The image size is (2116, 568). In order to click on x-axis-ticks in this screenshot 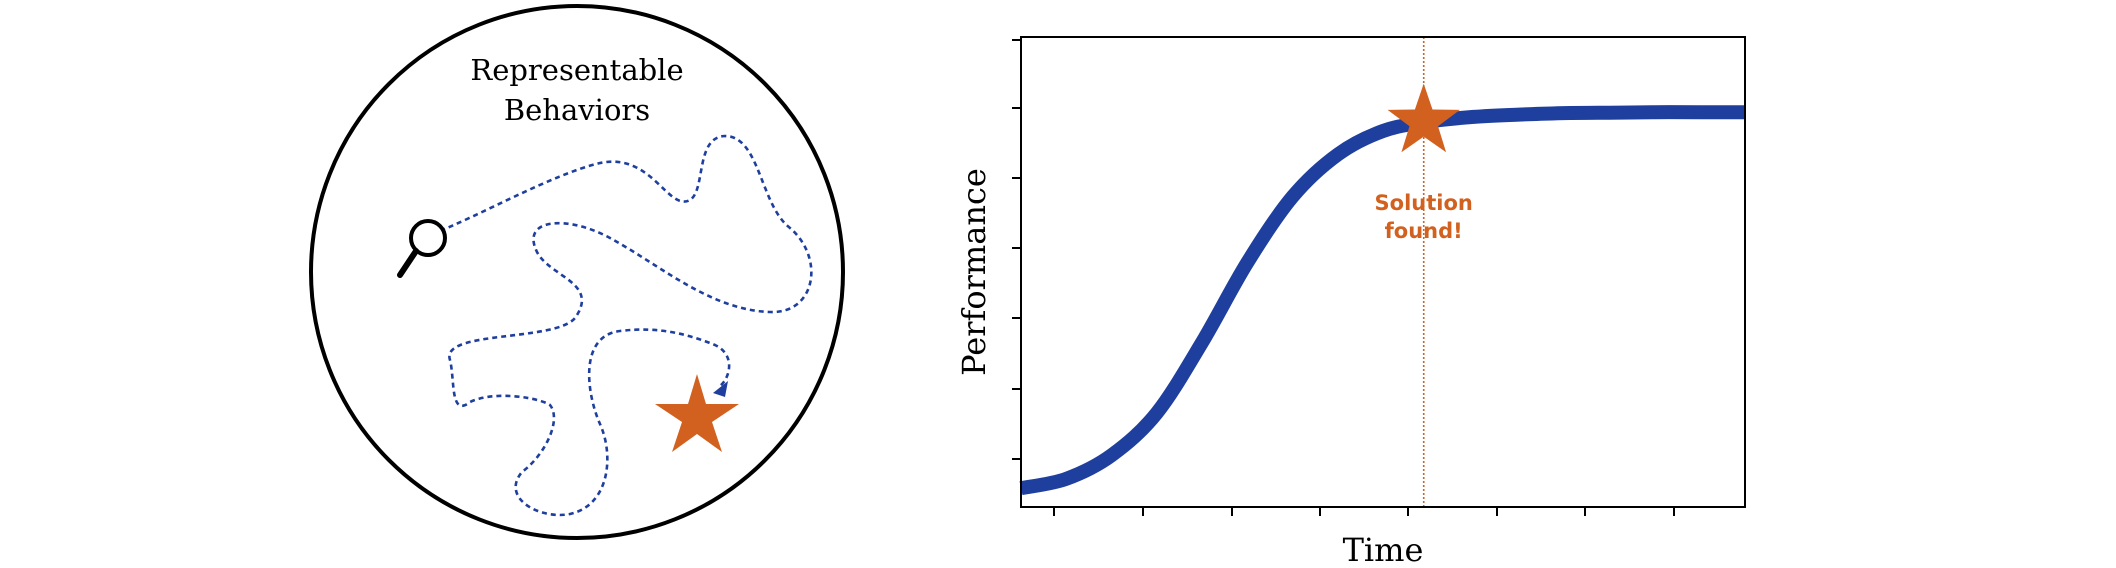, I will do `click(1364, 511)`.